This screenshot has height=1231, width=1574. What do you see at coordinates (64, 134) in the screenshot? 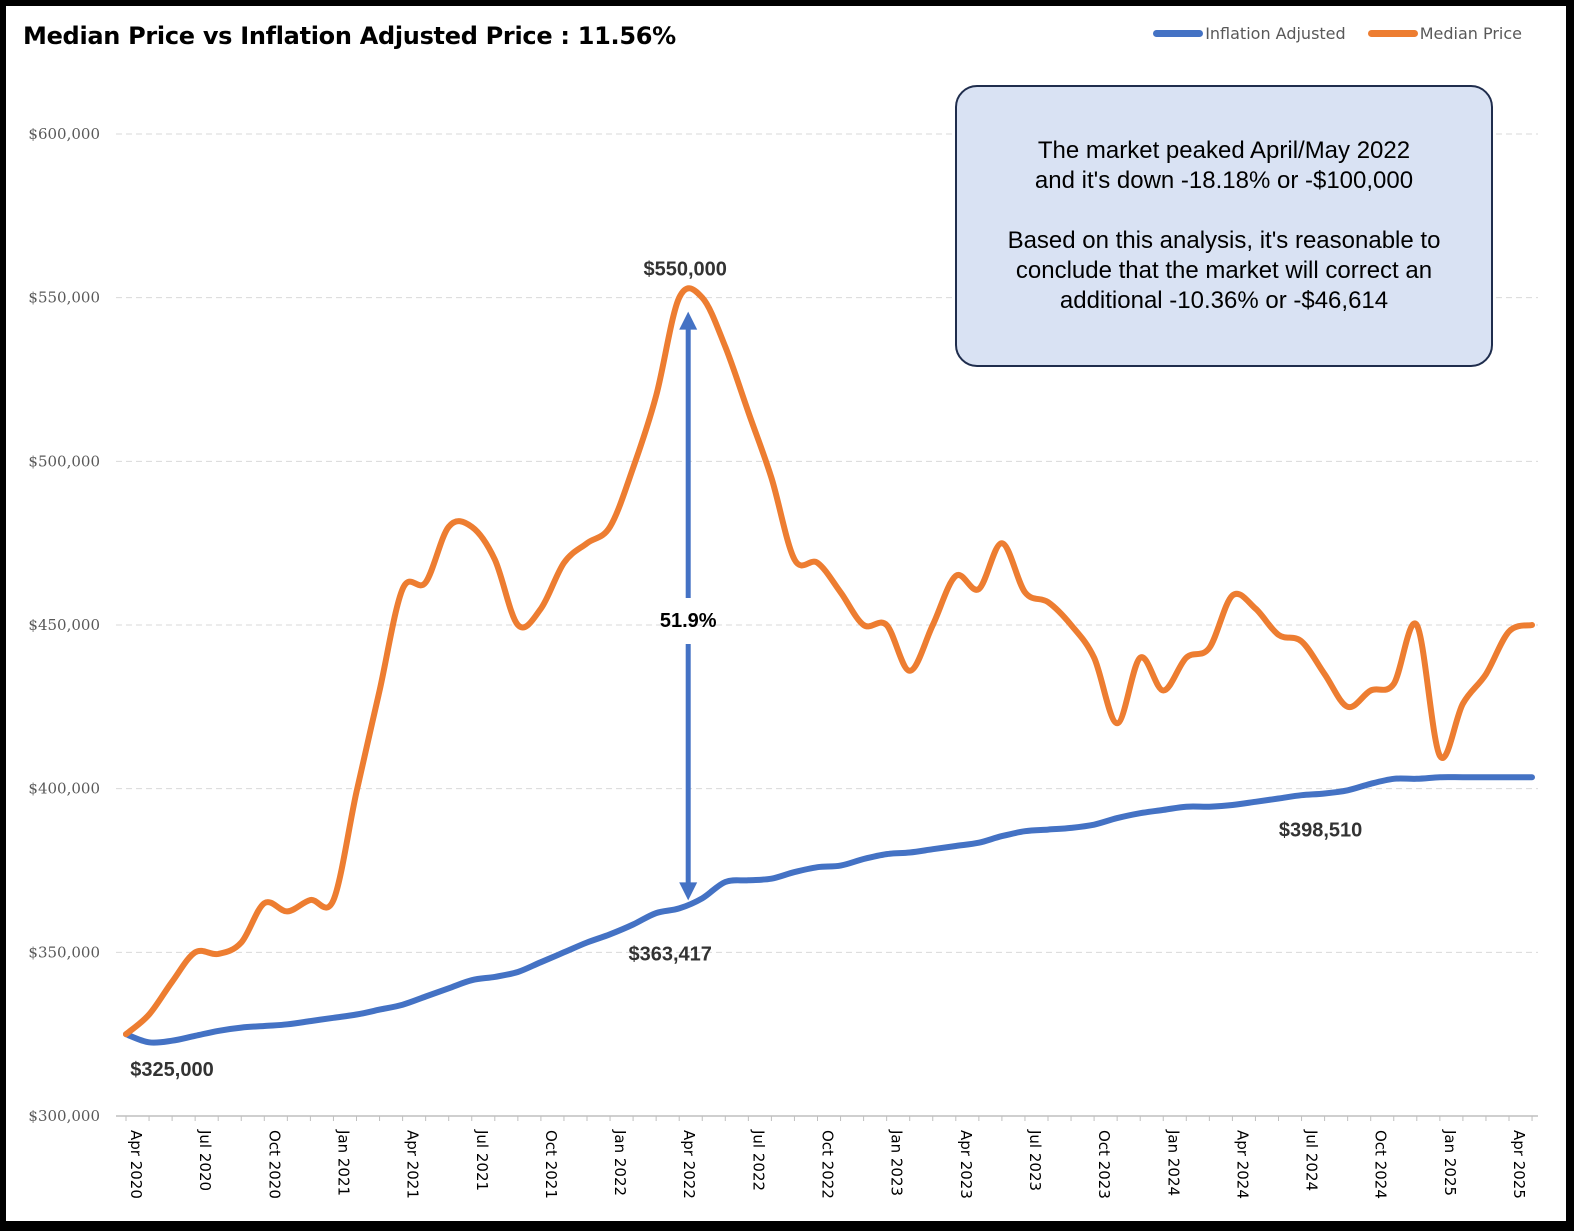
I see `y-tick-label: $600,000` at bounding box center [64, 134].